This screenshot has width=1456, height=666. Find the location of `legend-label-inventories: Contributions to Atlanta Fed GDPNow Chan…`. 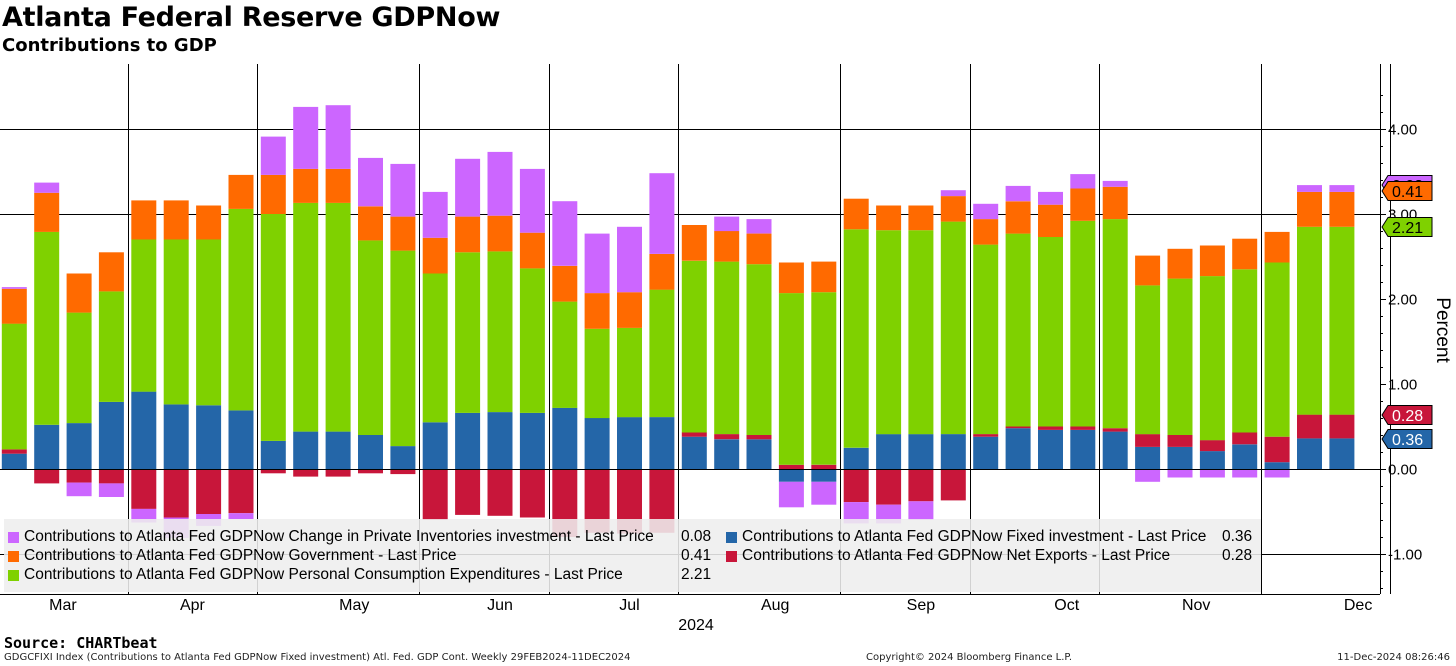

legend-label-inventories: Contributions to Atlanta Fed GDPNow Chan… is located at coordinates (339, 536).